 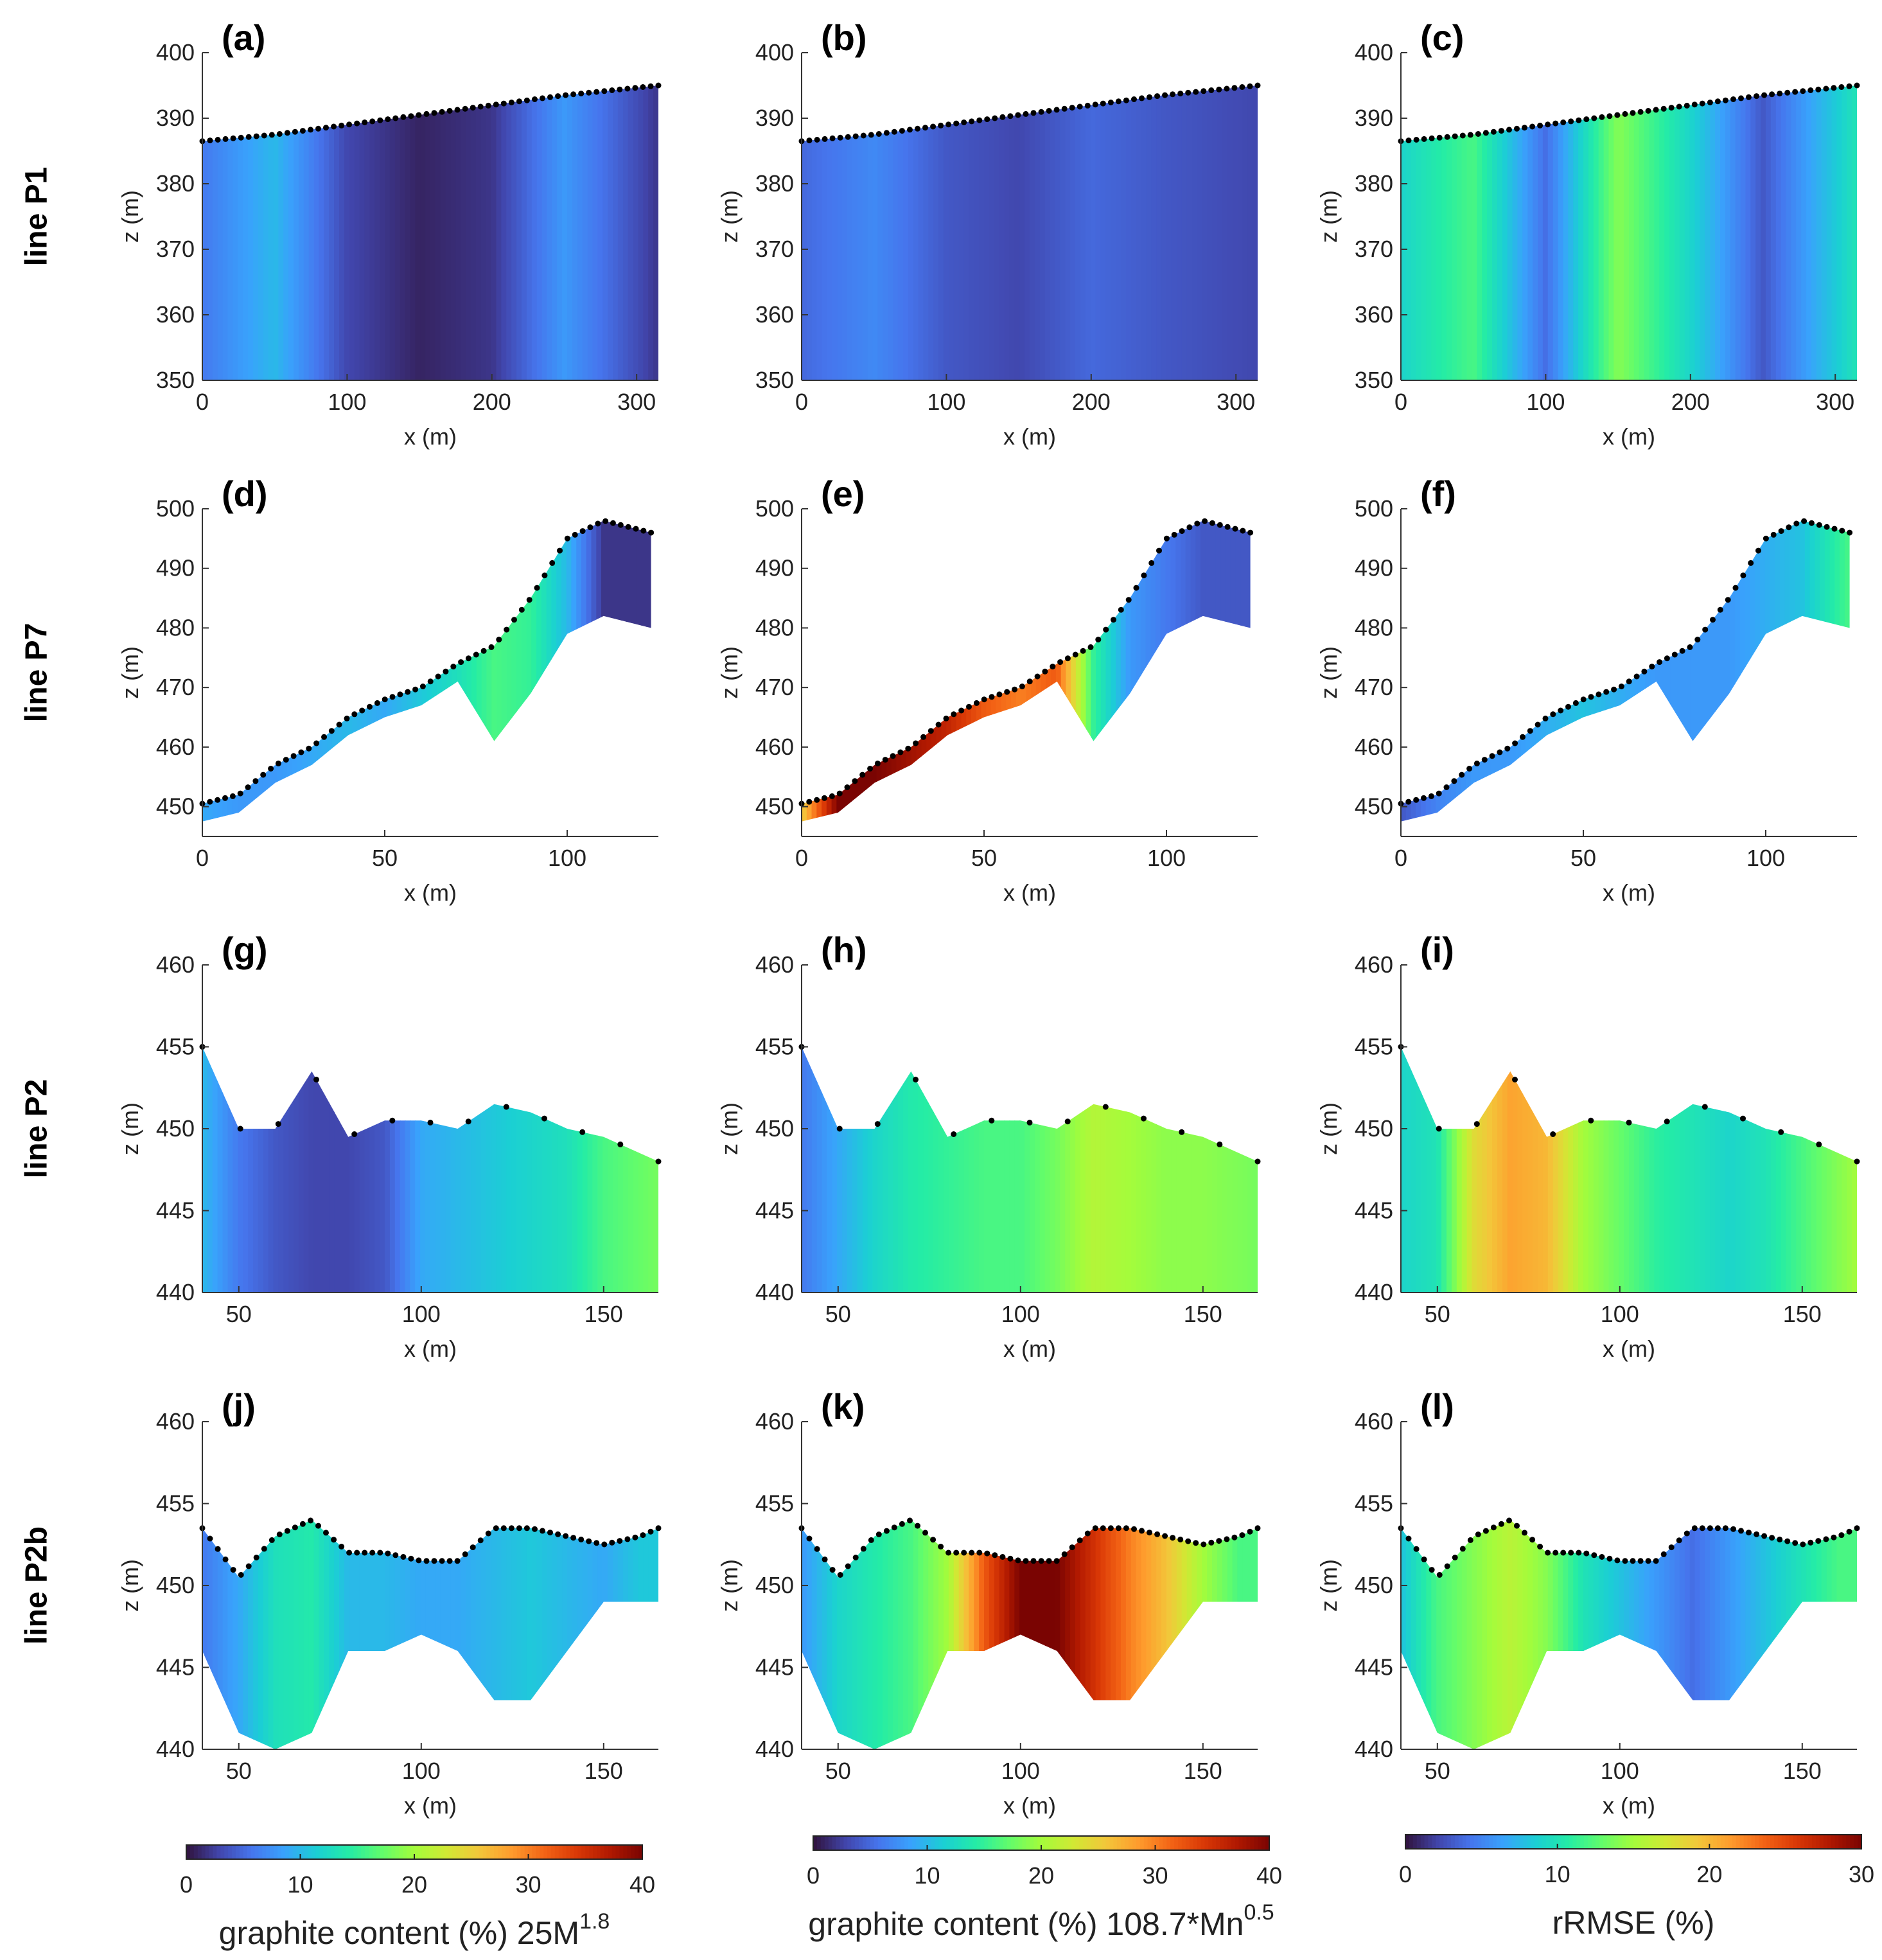 What do you see at coordinates (774, 183) in the screenshot?
I see `y-tick-label: 380` at bounding box center [774, 183].